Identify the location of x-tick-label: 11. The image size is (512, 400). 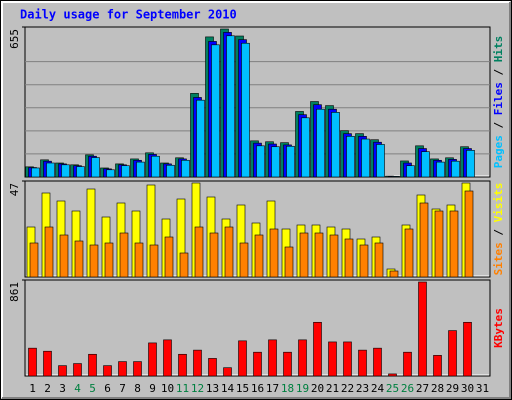
(182, 388).